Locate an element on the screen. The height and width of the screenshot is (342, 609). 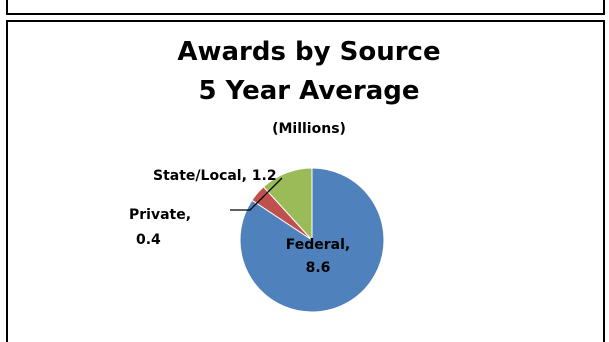
slice-label-federal-name: Federal, is located at coordinates (318, 245).